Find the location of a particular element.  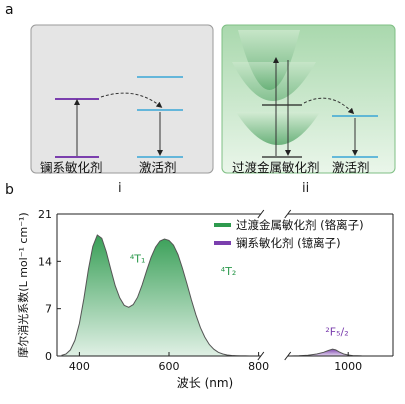

legend-label-1: 镧系敏化剂 (镱离子) is located at coordinates (288, 243).